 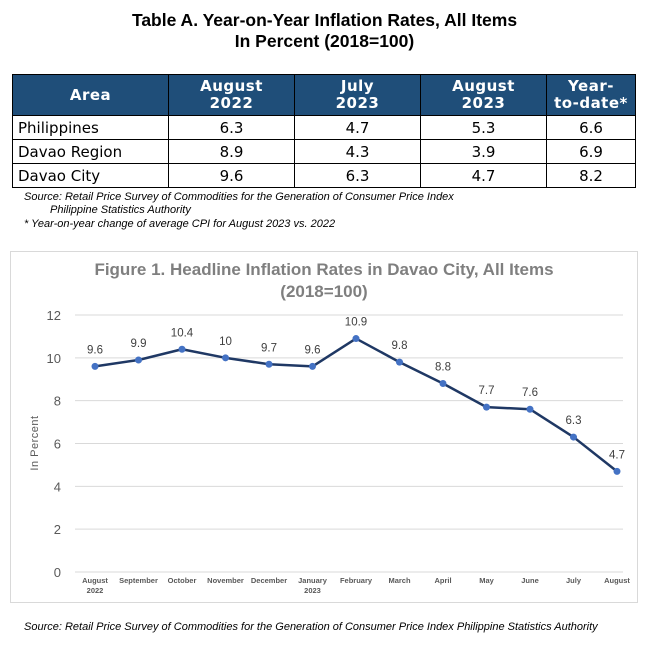 What do you see at coordinates (95, 590) in the screenshot?
I see `x-tick-label: 2022` at bounding box center [95, 590].